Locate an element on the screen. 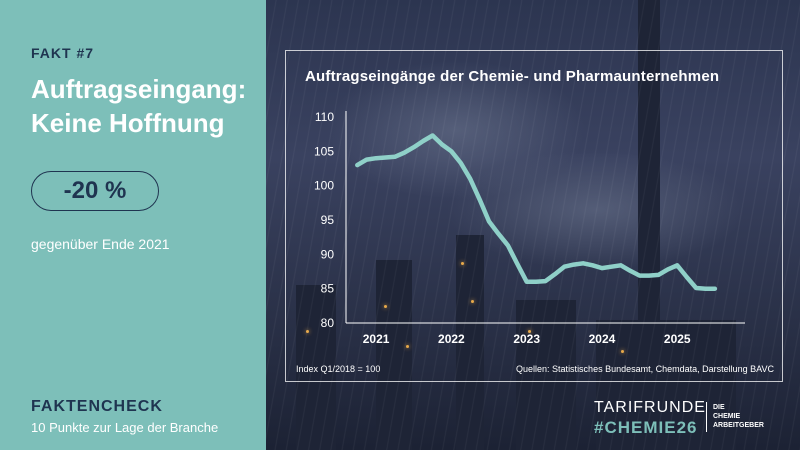 This screenshot has height=450, width=800. headline: Auftragseingang: Keine Hoffnung is located at coordinates (138, 106).